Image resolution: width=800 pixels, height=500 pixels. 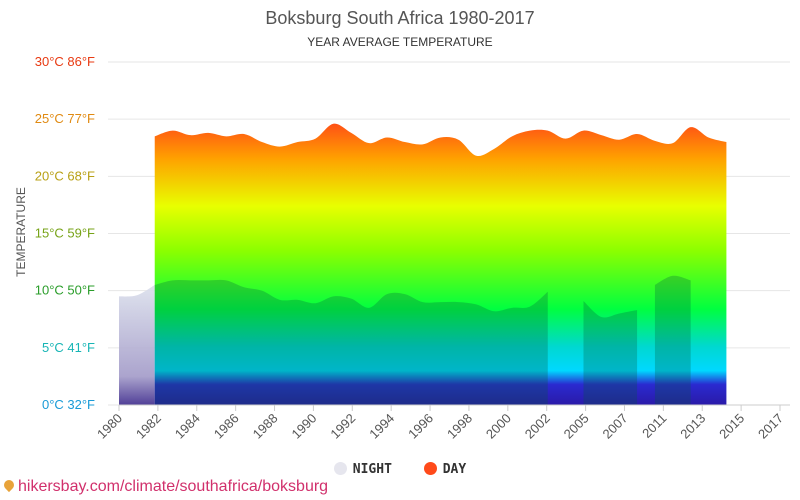 What do you see at coordinates (576, 426) in the screenshot?
I see `x-tick-label: 2005` at bounding box center [576, 426].